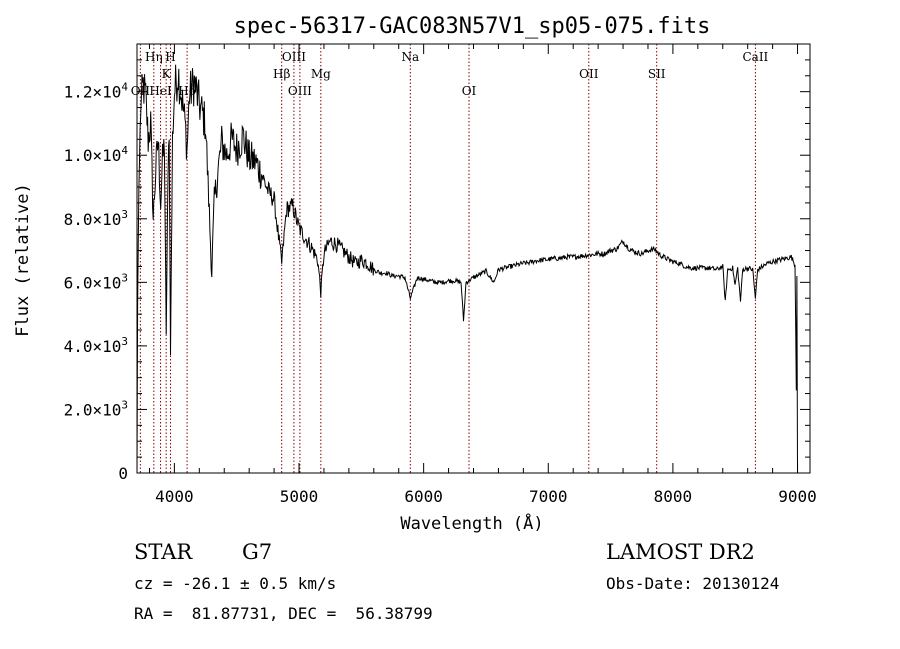  I want to click on y-tick-label: 1.2×104, so click(96, 91).